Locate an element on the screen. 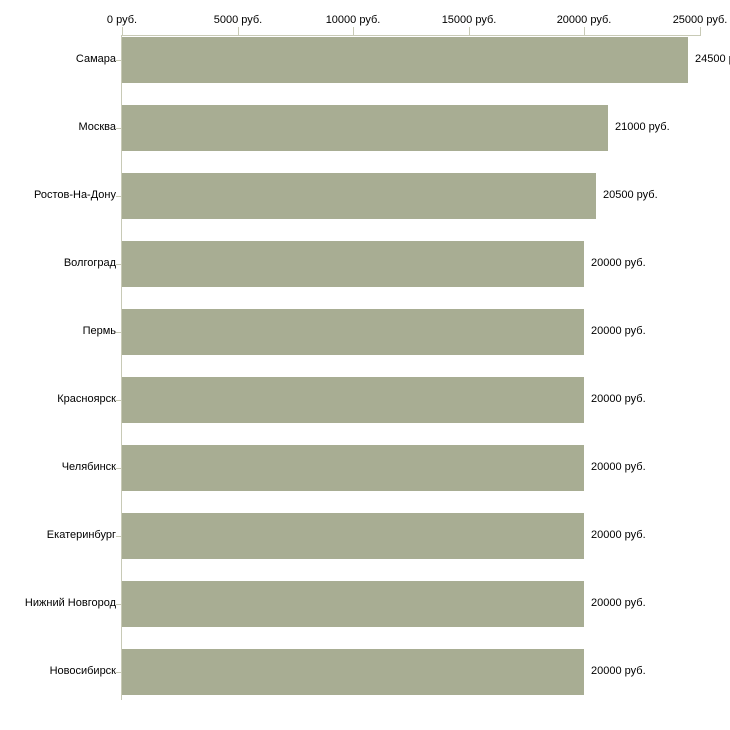 The width and height of the screenshot is (730, 730). category-label: Красноярск is located at coordinates (86, 399).